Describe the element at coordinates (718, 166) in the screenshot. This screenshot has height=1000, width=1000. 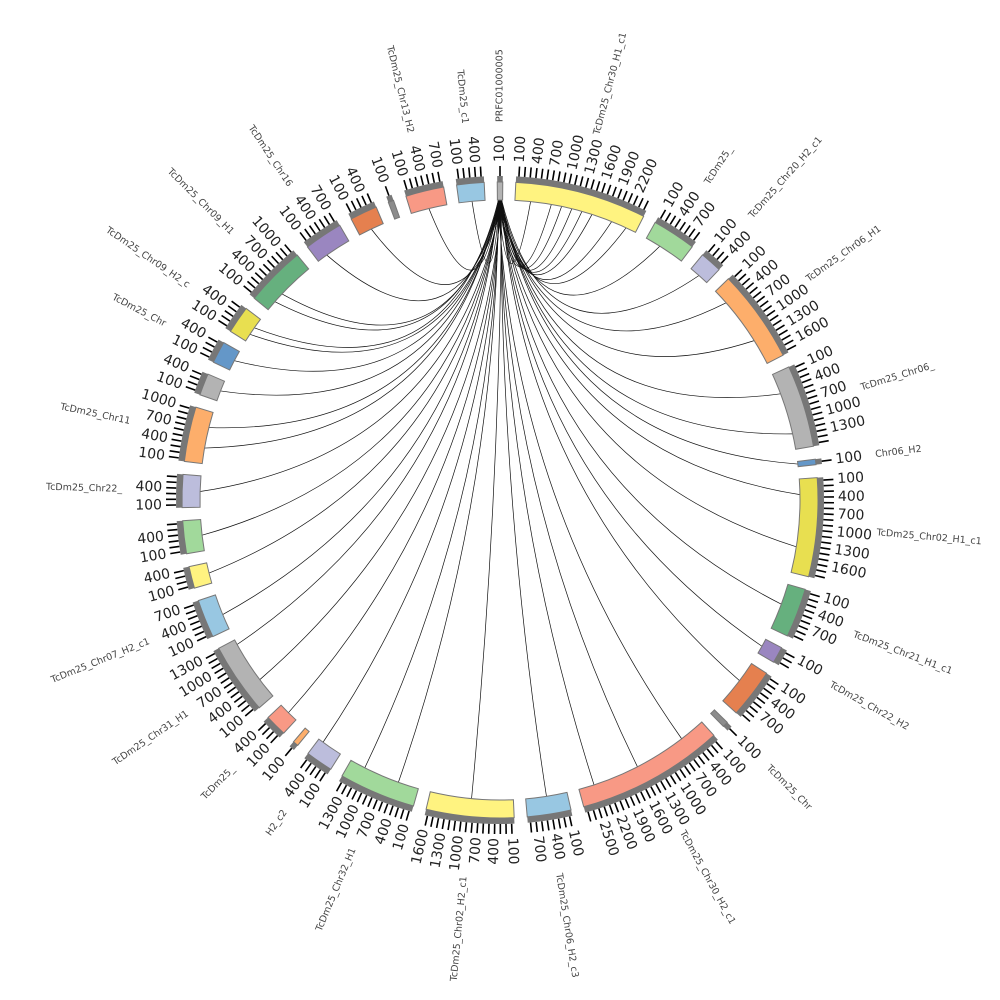
I see `segment-label: TcDm25_` at that location.